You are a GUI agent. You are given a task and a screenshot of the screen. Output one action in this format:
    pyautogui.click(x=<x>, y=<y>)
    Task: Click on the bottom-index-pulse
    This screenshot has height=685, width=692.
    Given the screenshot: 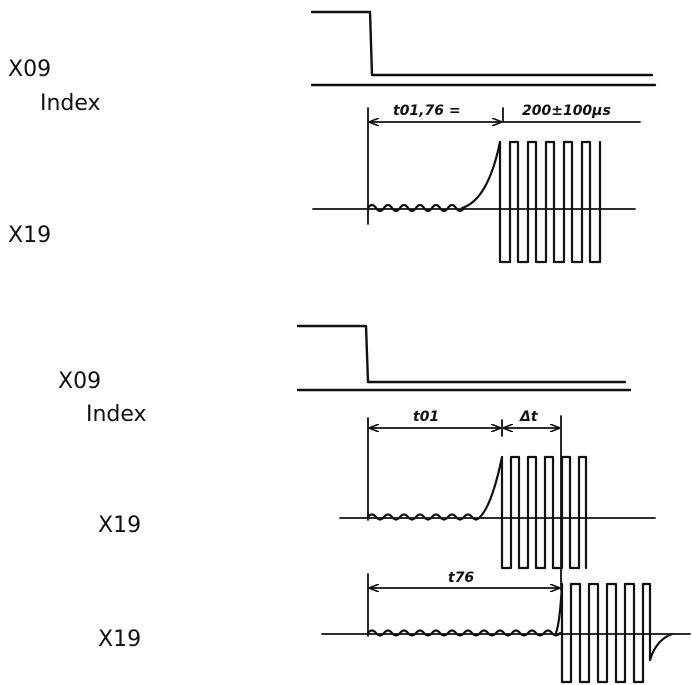 What is the action you would take?
    pyautogui.click(x=461, y=354)
    